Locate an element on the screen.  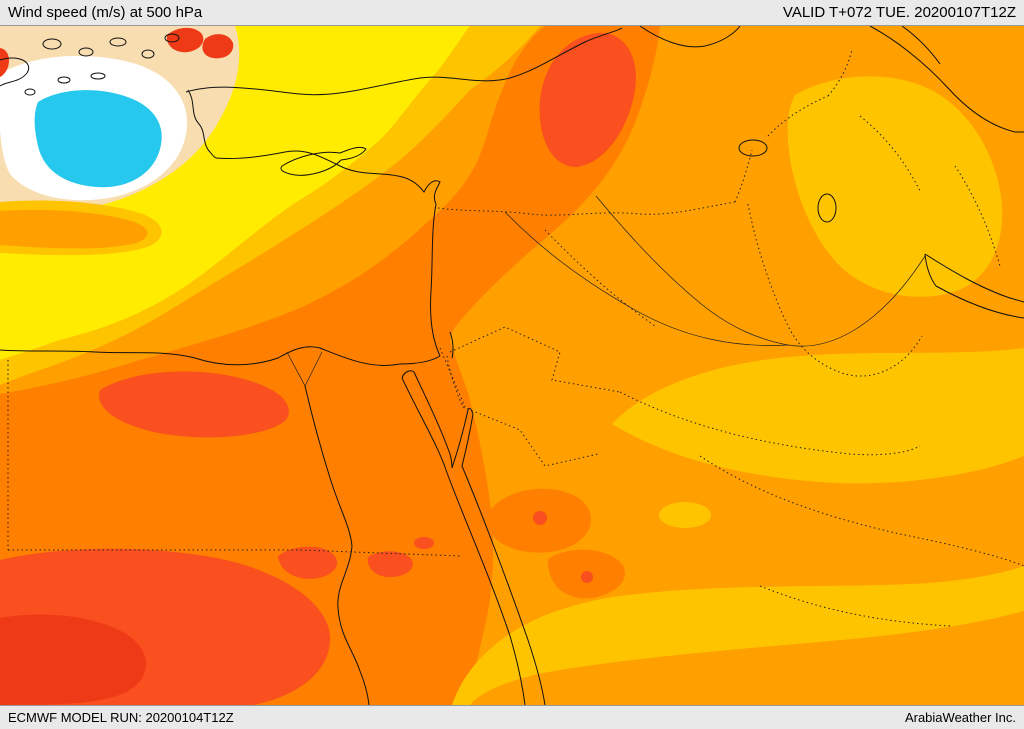
fill-gold-region-iran is located at coordinates (895, 186).